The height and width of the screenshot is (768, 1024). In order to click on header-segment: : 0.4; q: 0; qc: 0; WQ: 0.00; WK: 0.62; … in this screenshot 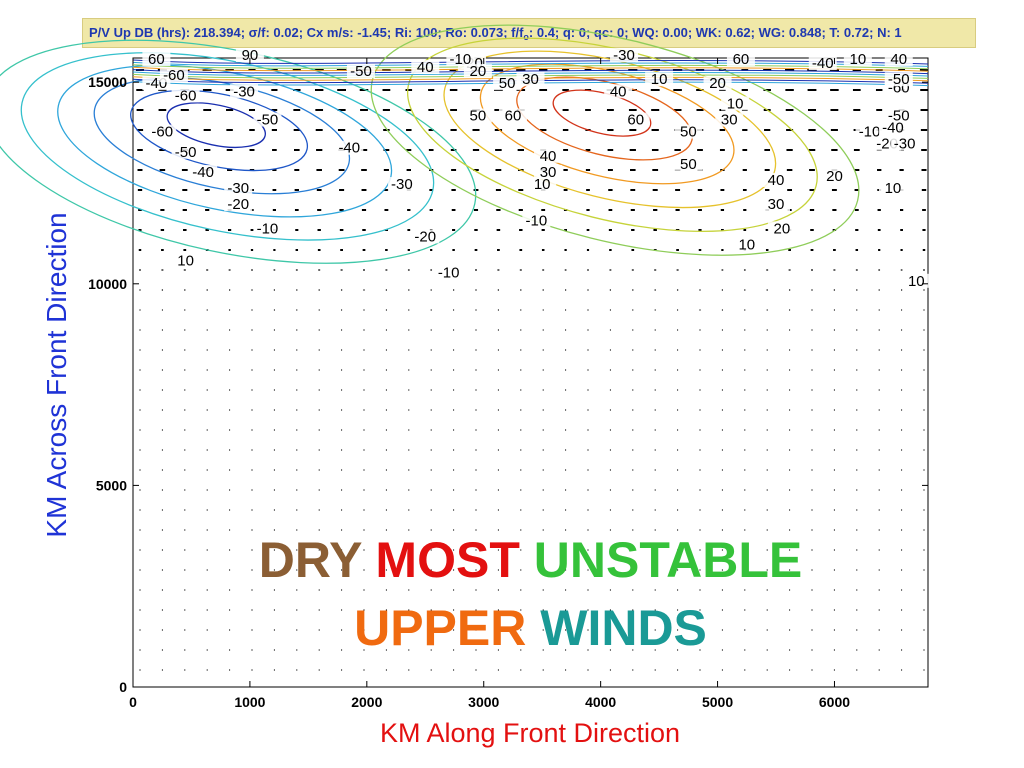, I will do `click(715, 32)`.